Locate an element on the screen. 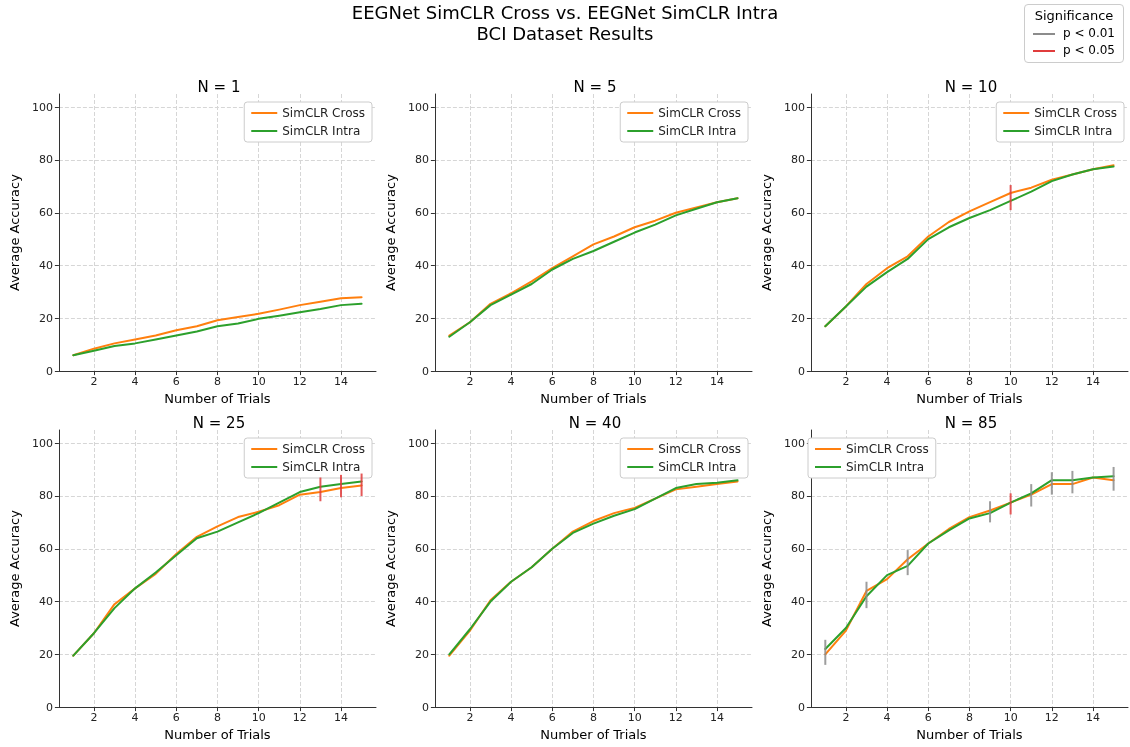  chart-title: N = 25 is located at coordinates (219, 422).